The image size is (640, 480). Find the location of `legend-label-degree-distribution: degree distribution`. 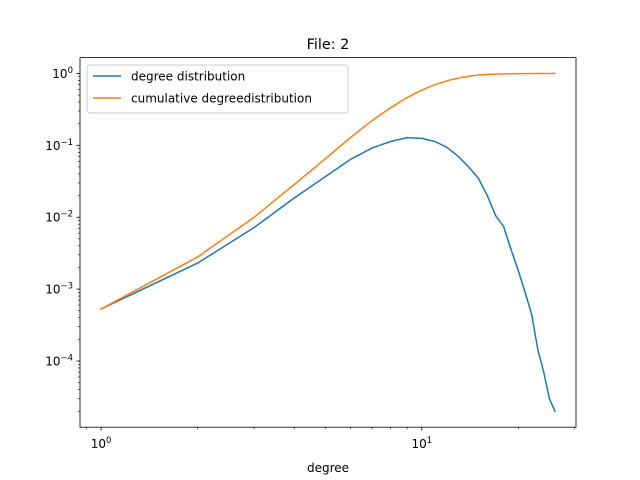

legend-label-degree-distribution: degree distribution is located at coordinates (188, 77).